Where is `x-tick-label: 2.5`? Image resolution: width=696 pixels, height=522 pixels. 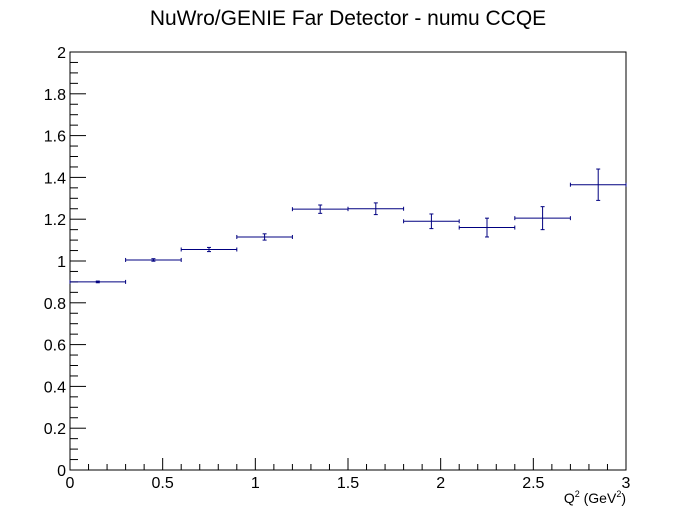 x-tick-label: 2.5 is located at coordinates (533, 483).